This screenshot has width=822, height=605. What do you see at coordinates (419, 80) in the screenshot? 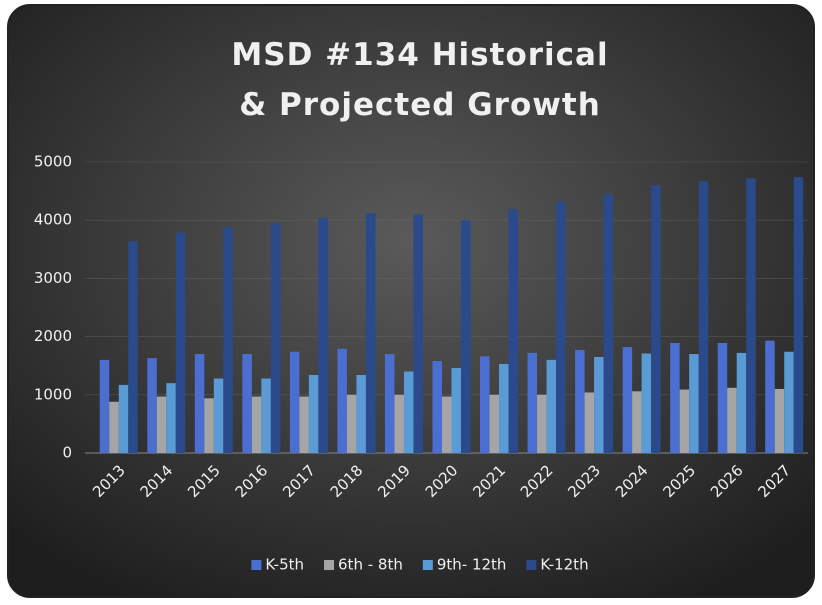
I see `chart-title: MSD #134 Historical & Projected Growth` at bounding box center [419, 80].